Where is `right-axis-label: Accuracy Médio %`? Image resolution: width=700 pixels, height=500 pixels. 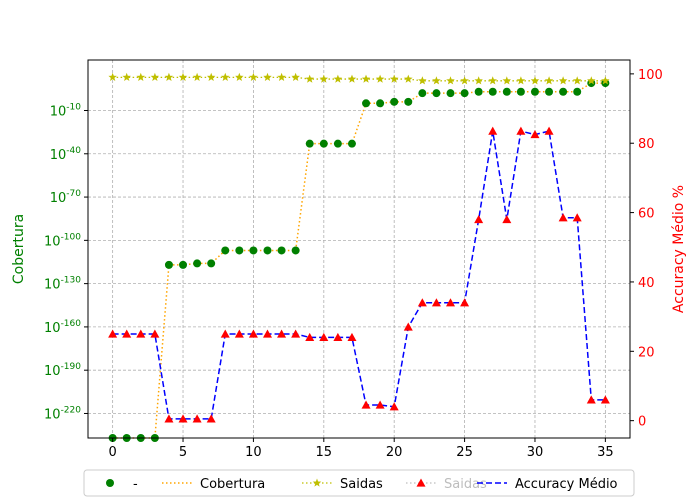 right-axis-label: Accuracy Médio % is located at coordinates (679, 249).